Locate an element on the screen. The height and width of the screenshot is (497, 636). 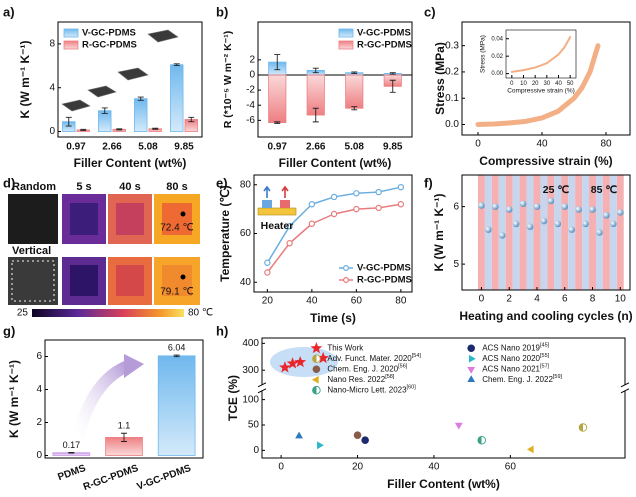
label-part: [59] is located at coordinates (558, 377).